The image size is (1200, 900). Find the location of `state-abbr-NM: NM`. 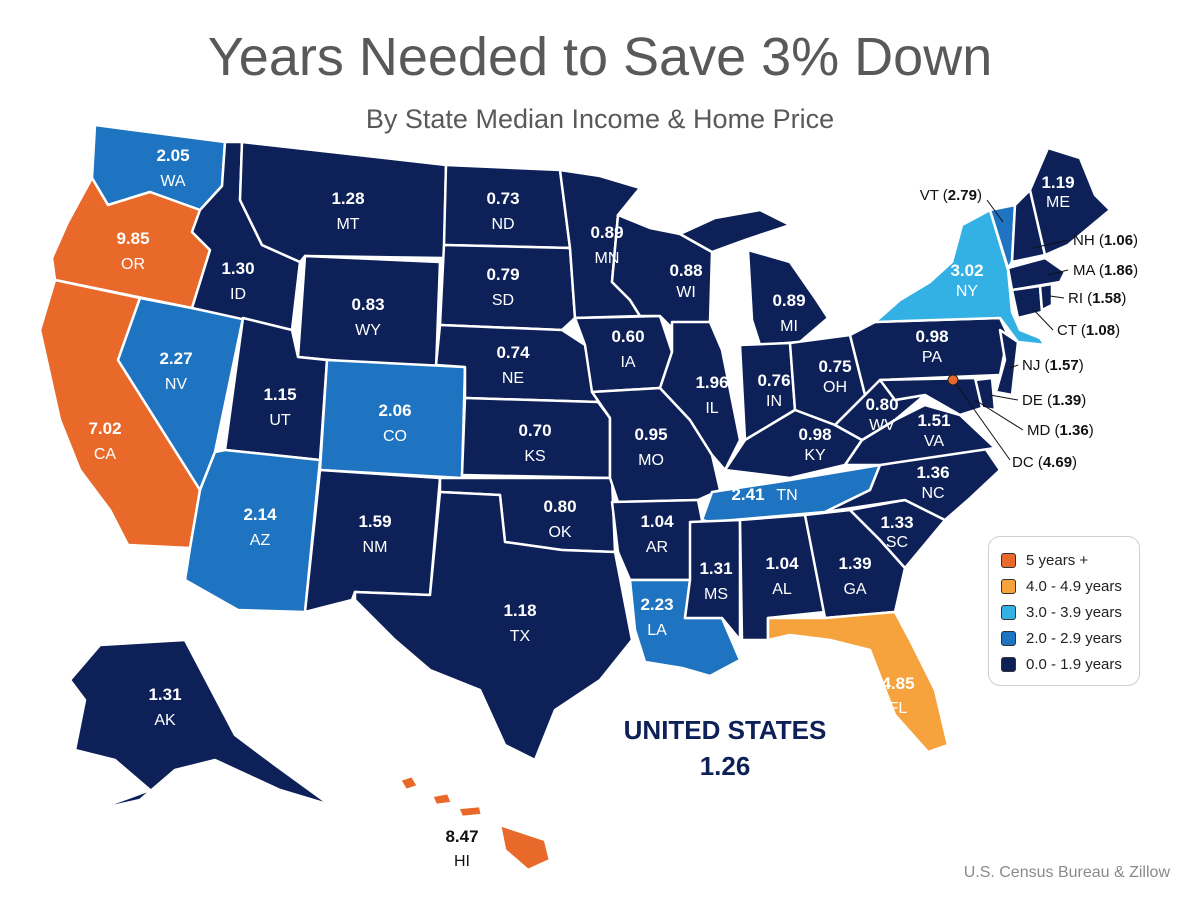

state-abbr-NM: NM is located at coordinates (375, 547).